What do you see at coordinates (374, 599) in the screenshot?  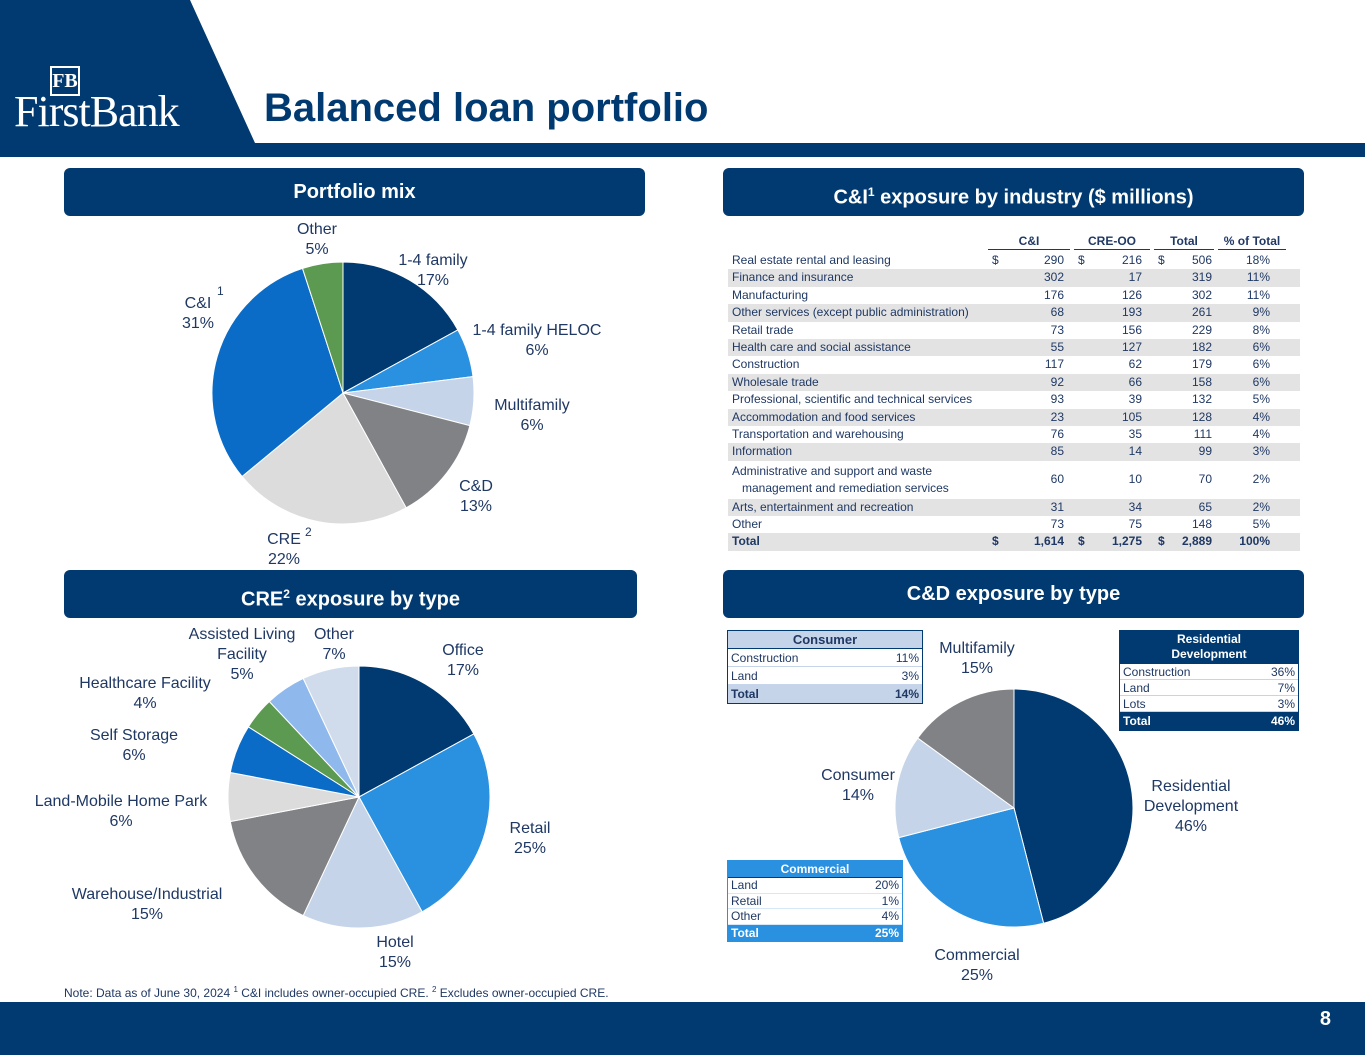 I see `panel-title-b: exposure by type` at bounding box center [374, 599].